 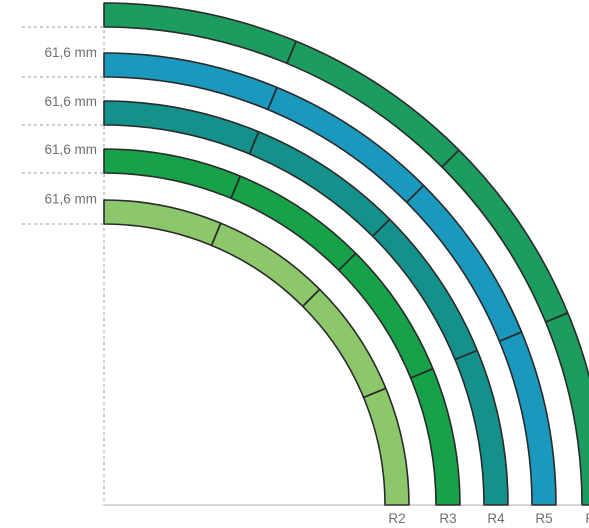 I want to click on radius-label-r2: R2, so click(x=396, y=518).